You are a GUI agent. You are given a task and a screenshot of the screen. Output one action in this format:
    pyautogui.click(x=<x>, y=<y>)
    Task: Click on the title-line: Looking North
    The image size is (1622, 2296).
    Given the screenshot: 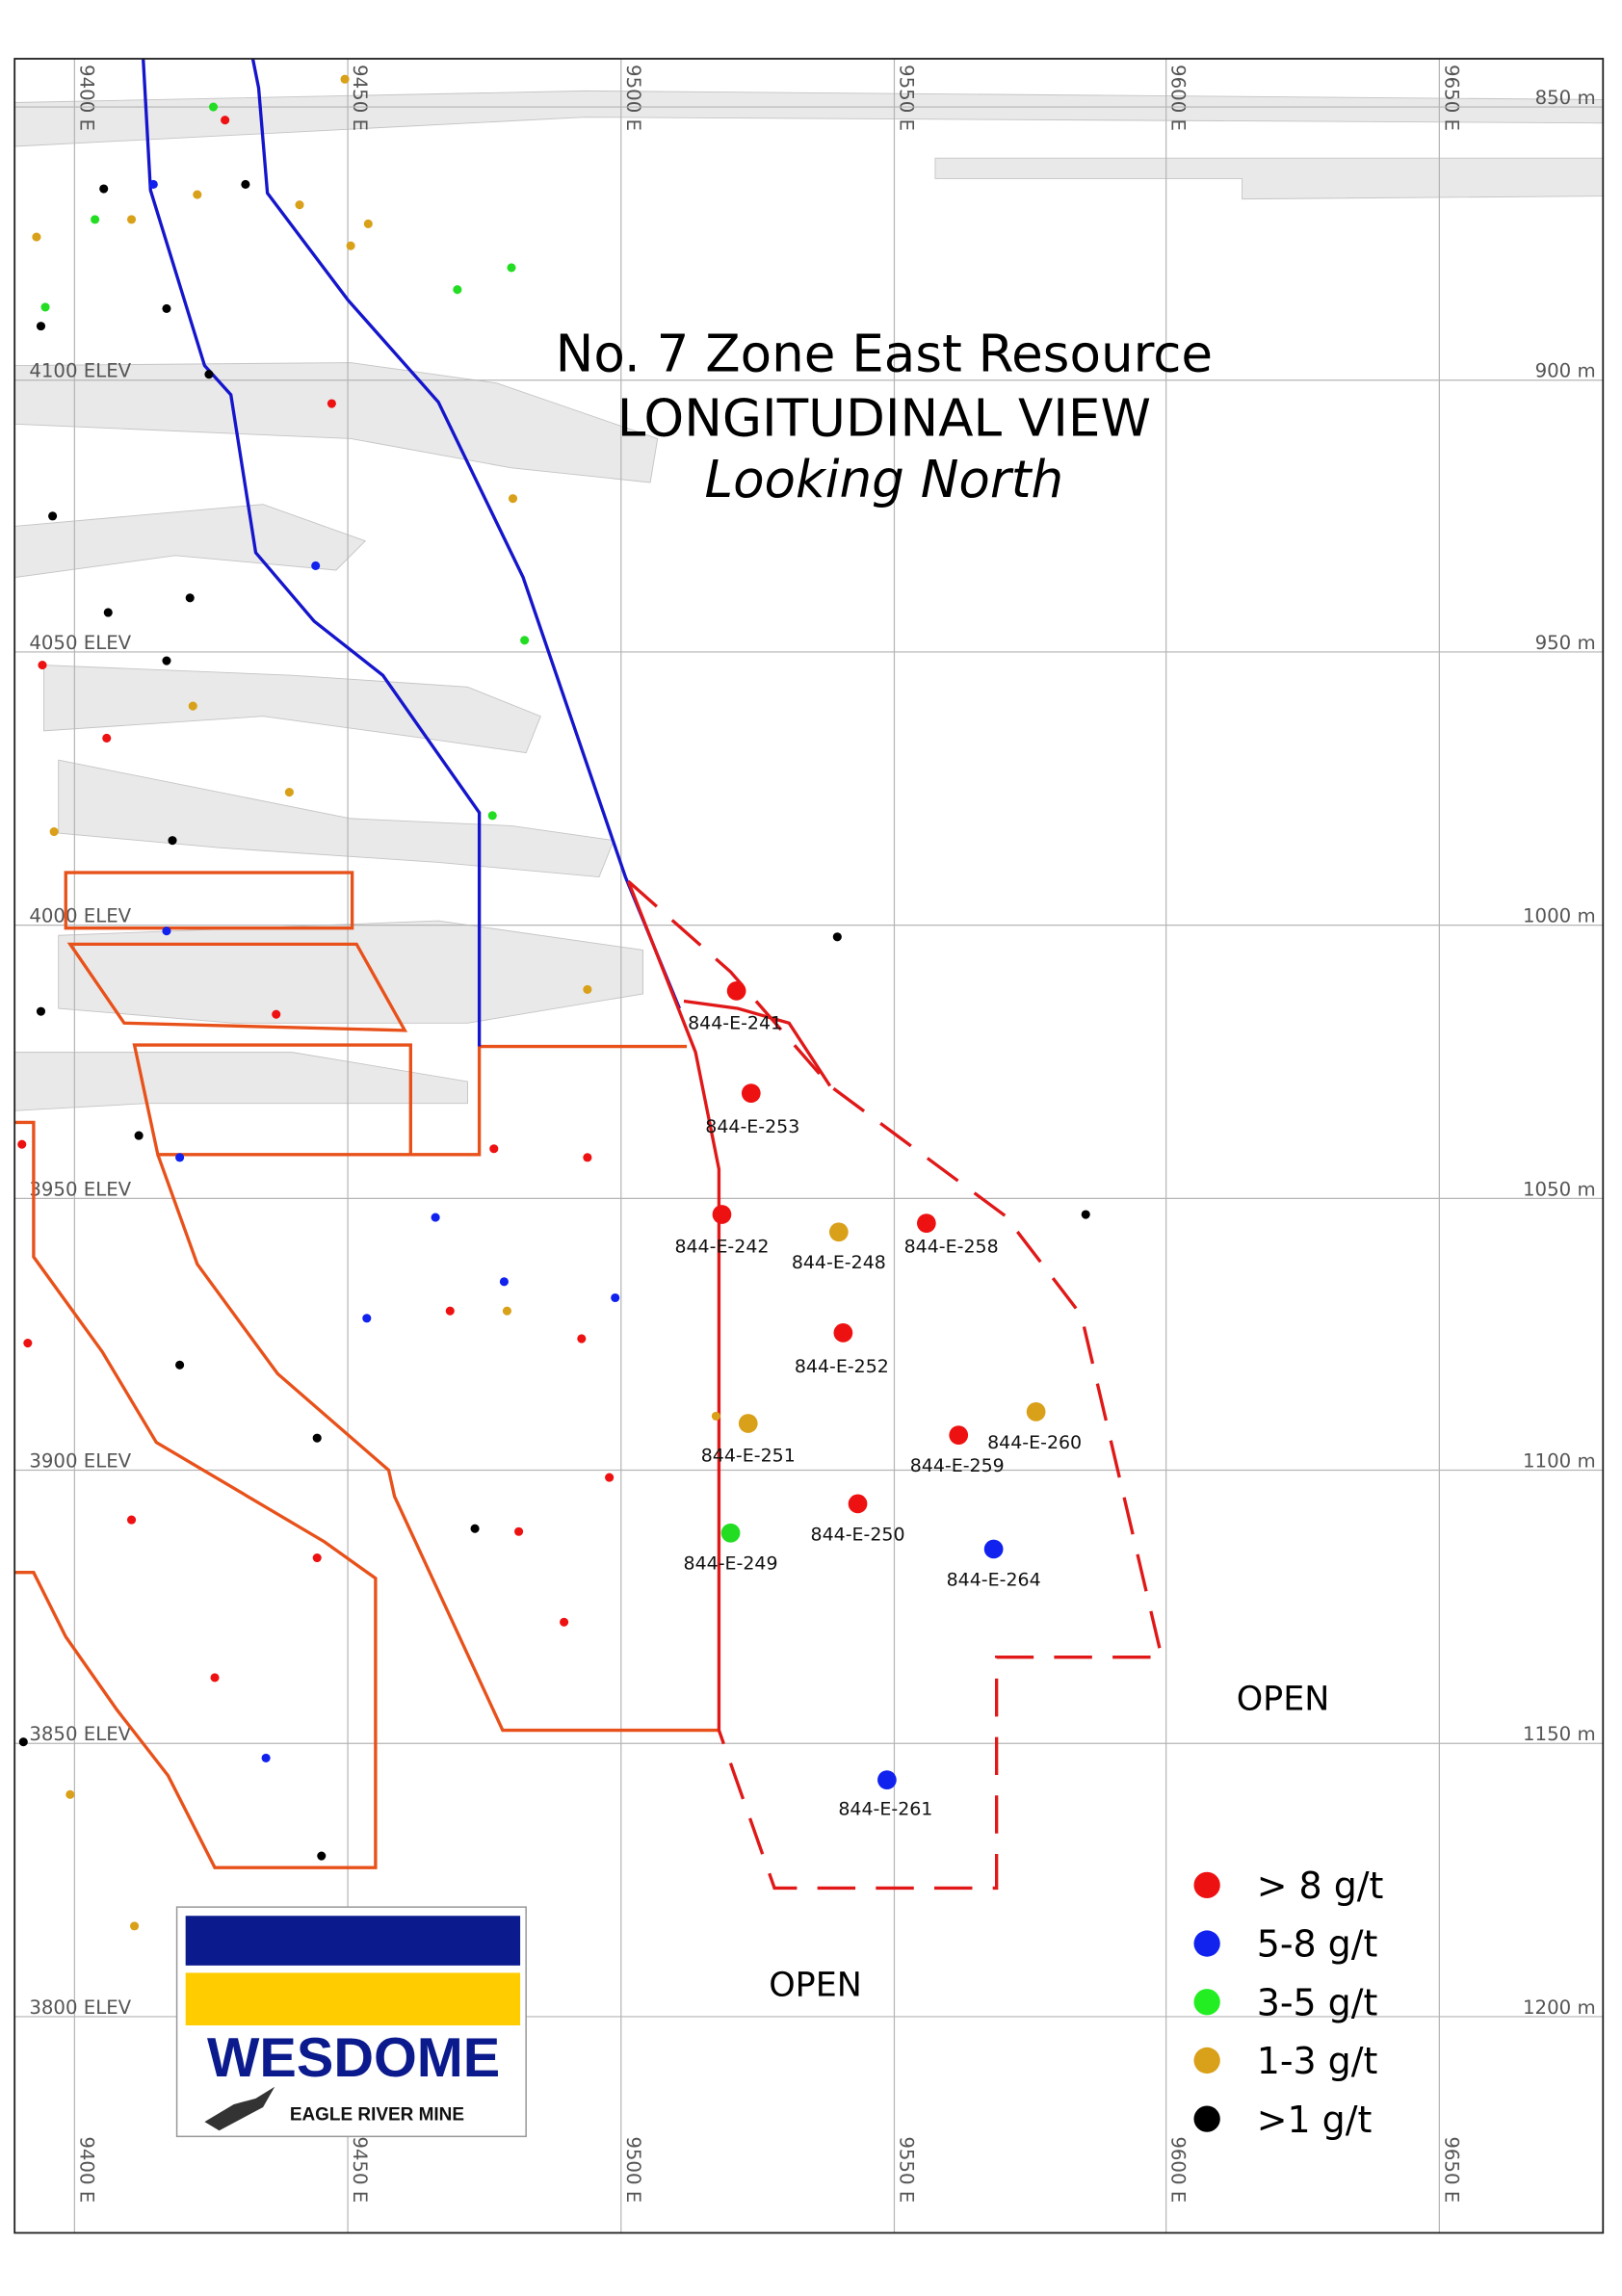 What is the action you would take?
    pyautogui.click(x=884, y=479)
    